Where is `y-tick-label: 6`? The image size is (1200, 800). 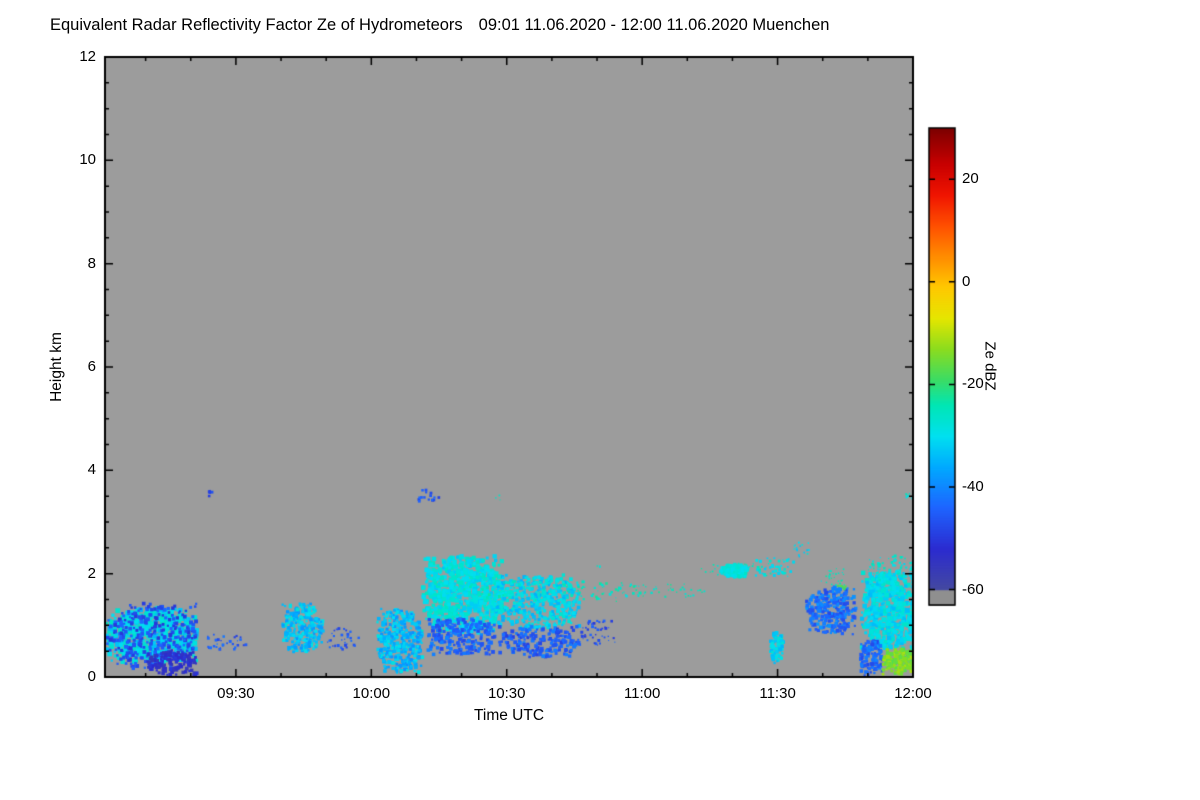
y-tick-label: 6 is located at coordinates (91, 366).